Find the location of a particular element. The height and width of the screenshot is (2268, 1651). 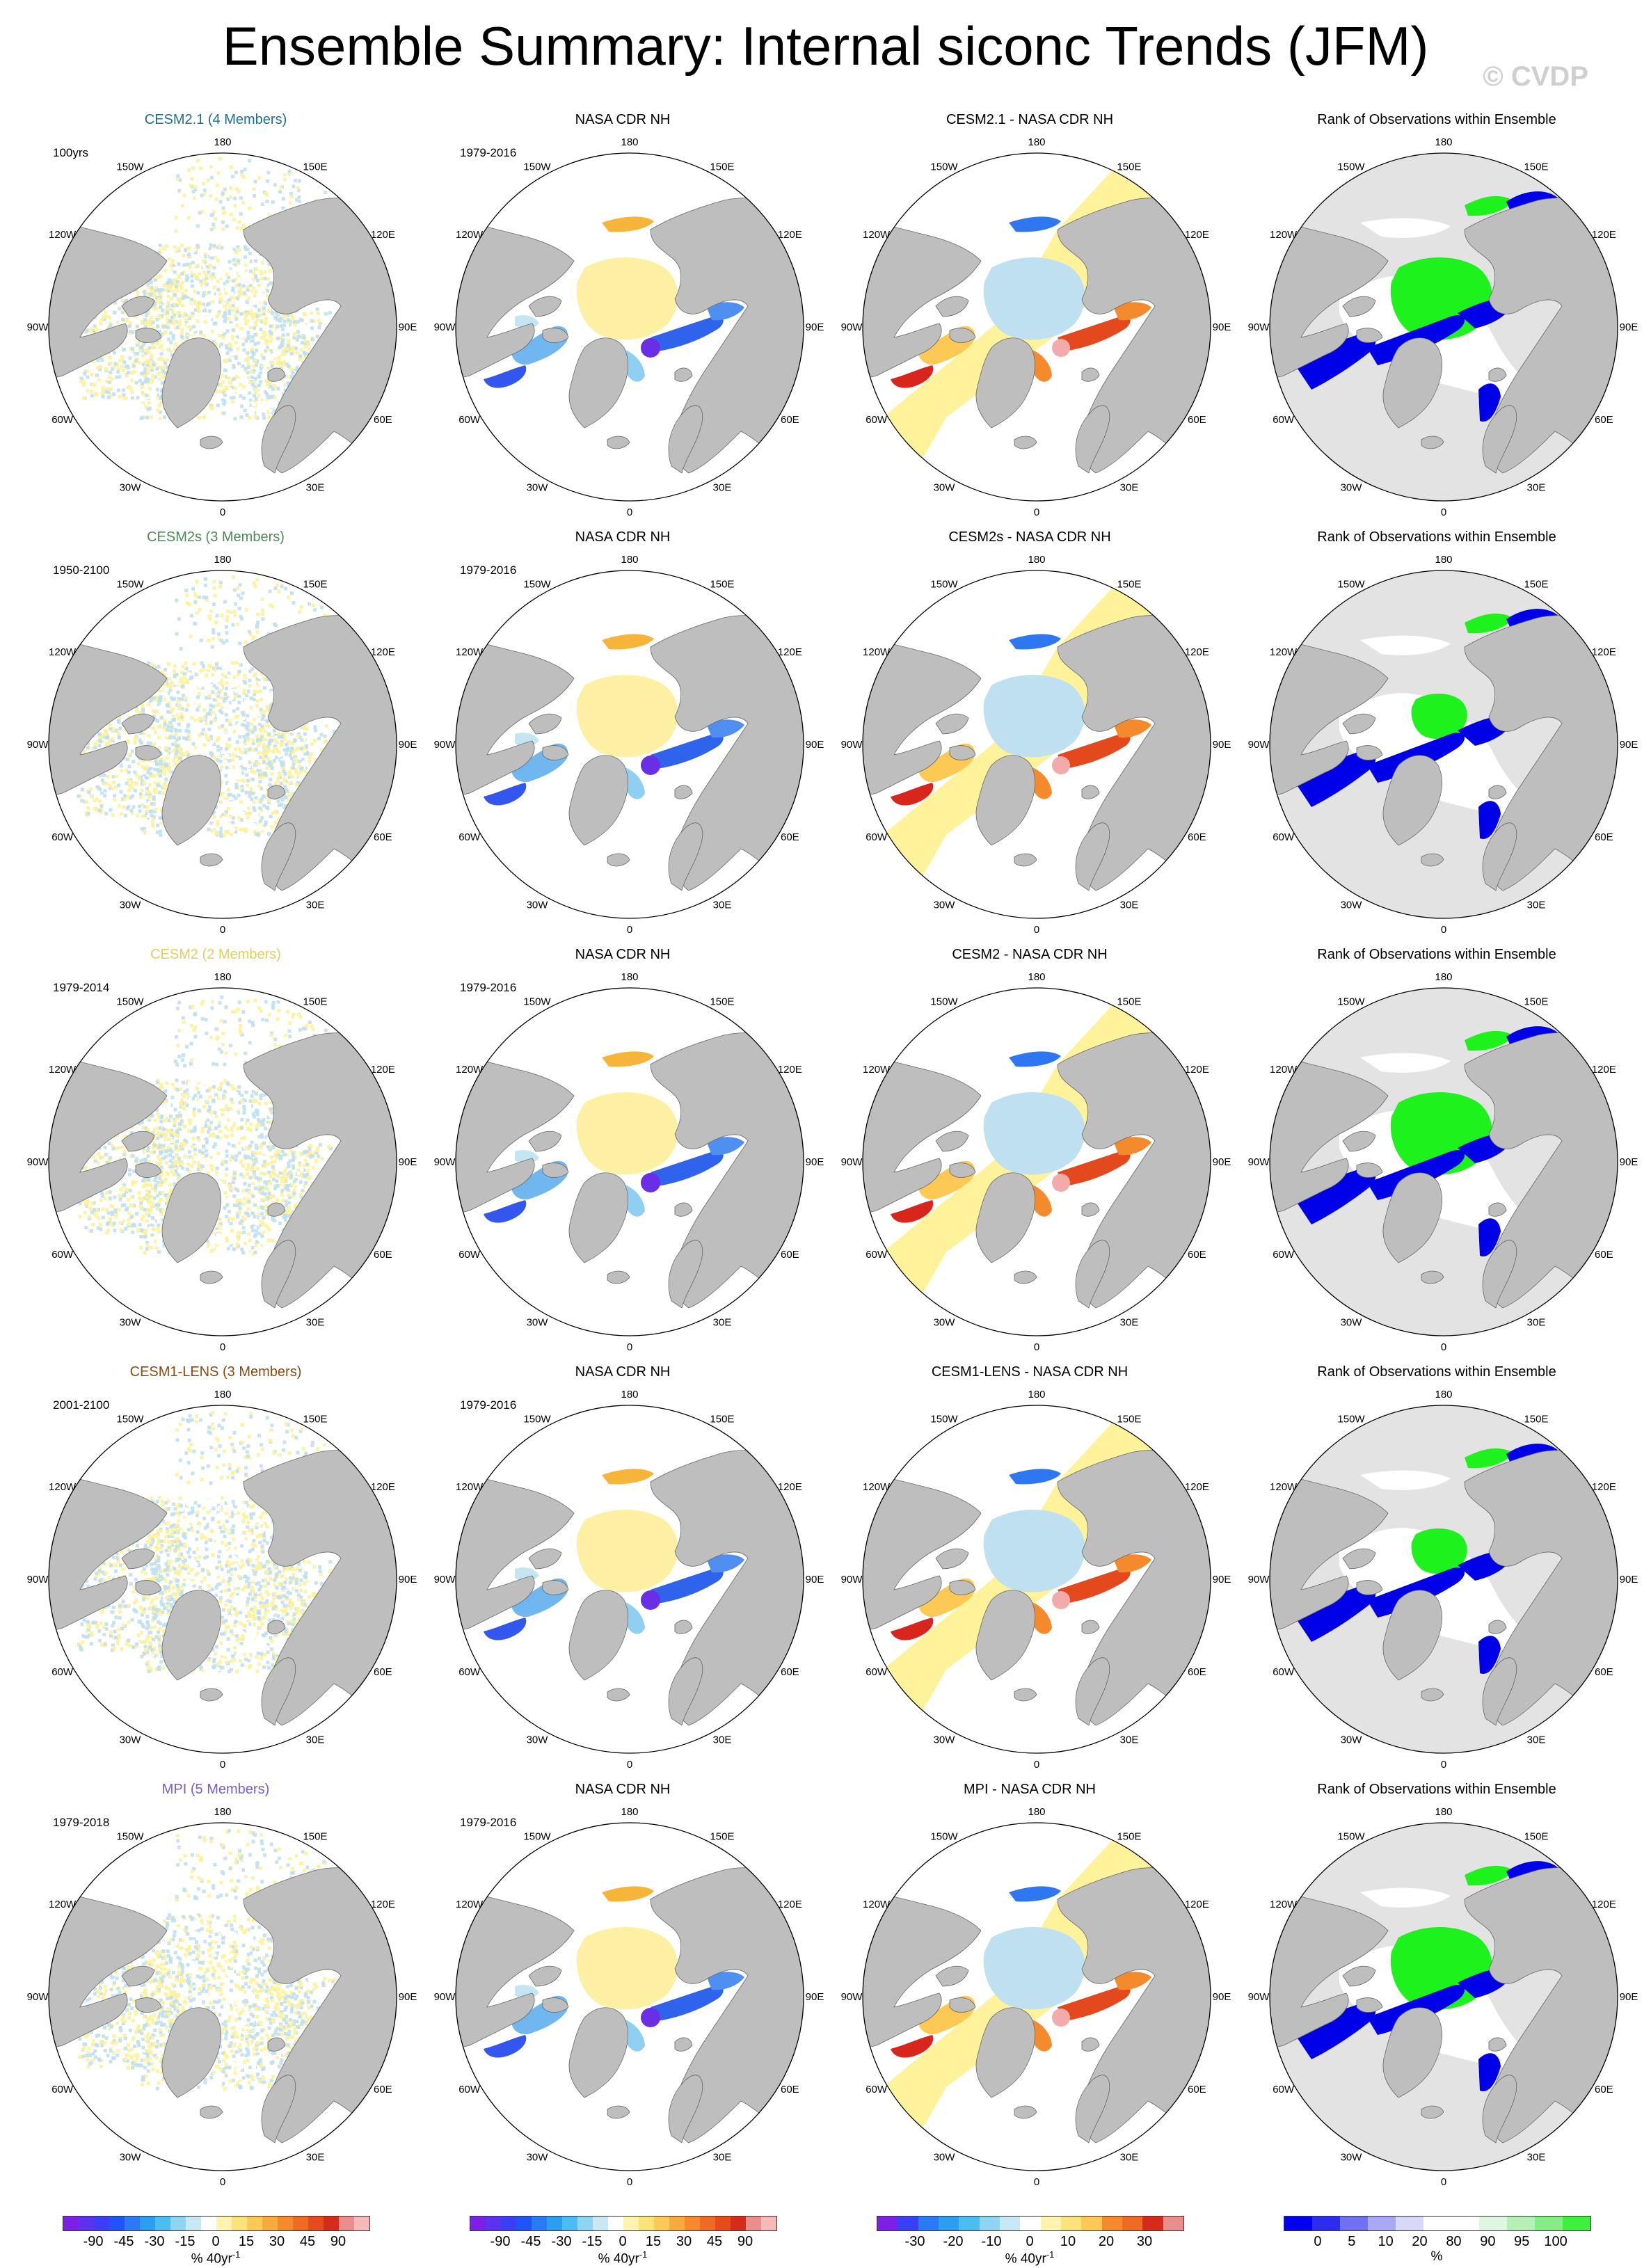

colorbar-trend-model: -90 -45 -30 -15 0 15 30 45 90 % 40yr-1 is located at coordinates (216, 2241).